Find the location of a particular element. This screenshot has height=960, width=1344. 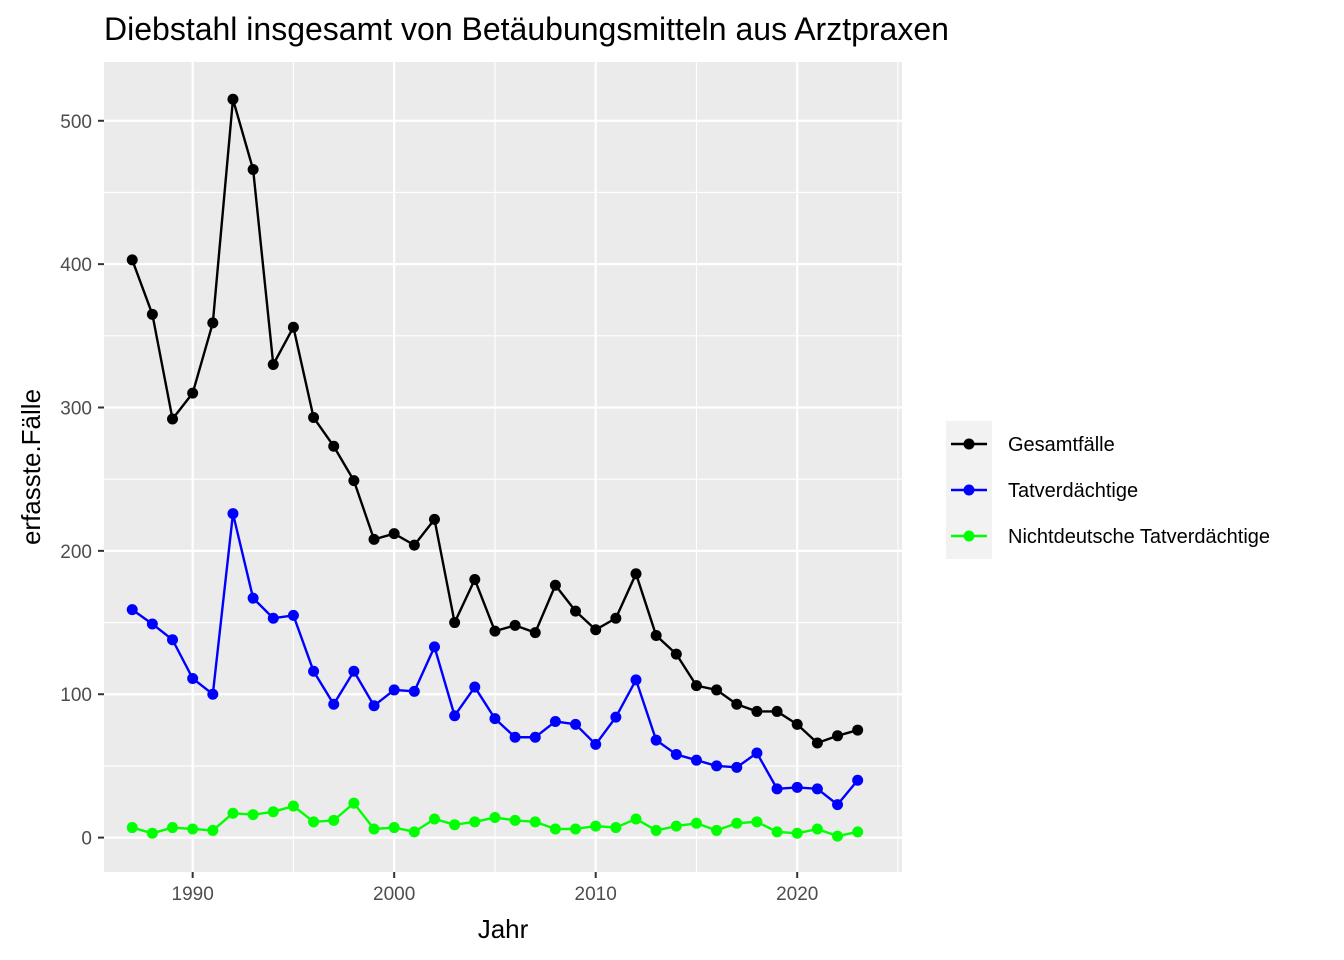

y-tick-label: 500 is located at coordinates (76, 122).